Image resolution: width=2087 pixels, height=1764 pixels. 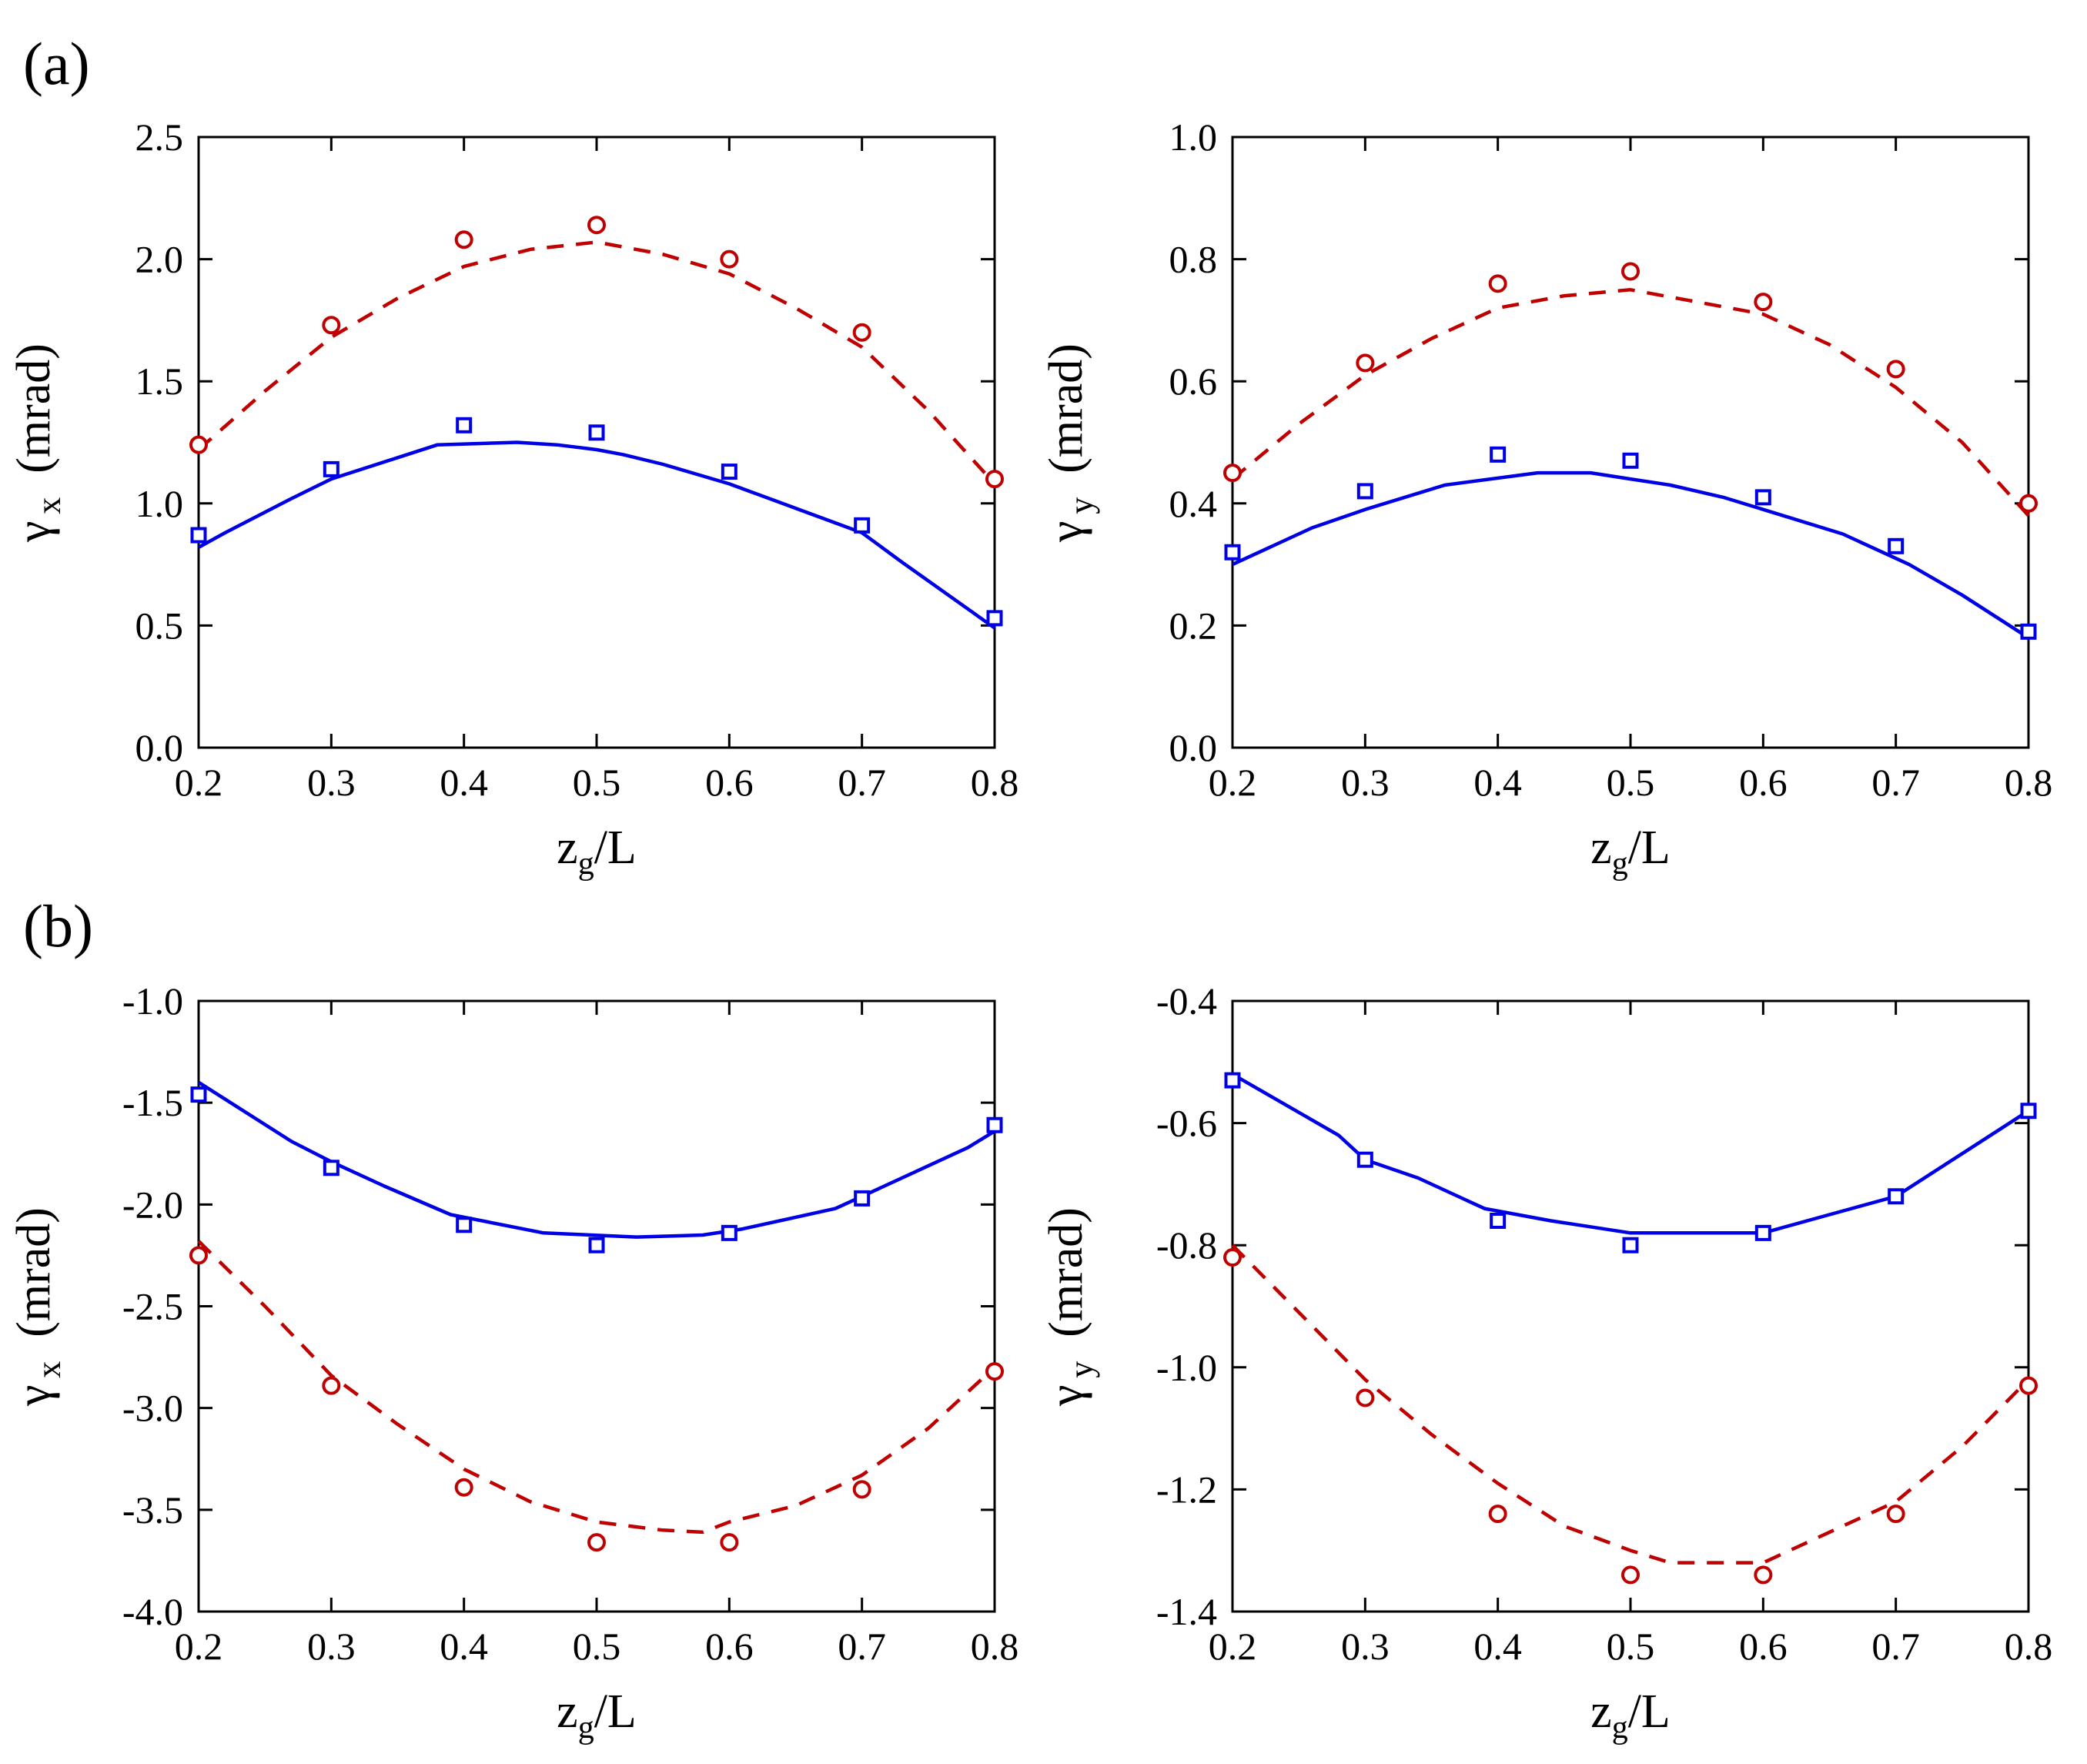 I want to click on plot-frame, so click(x=1630, y=1306).